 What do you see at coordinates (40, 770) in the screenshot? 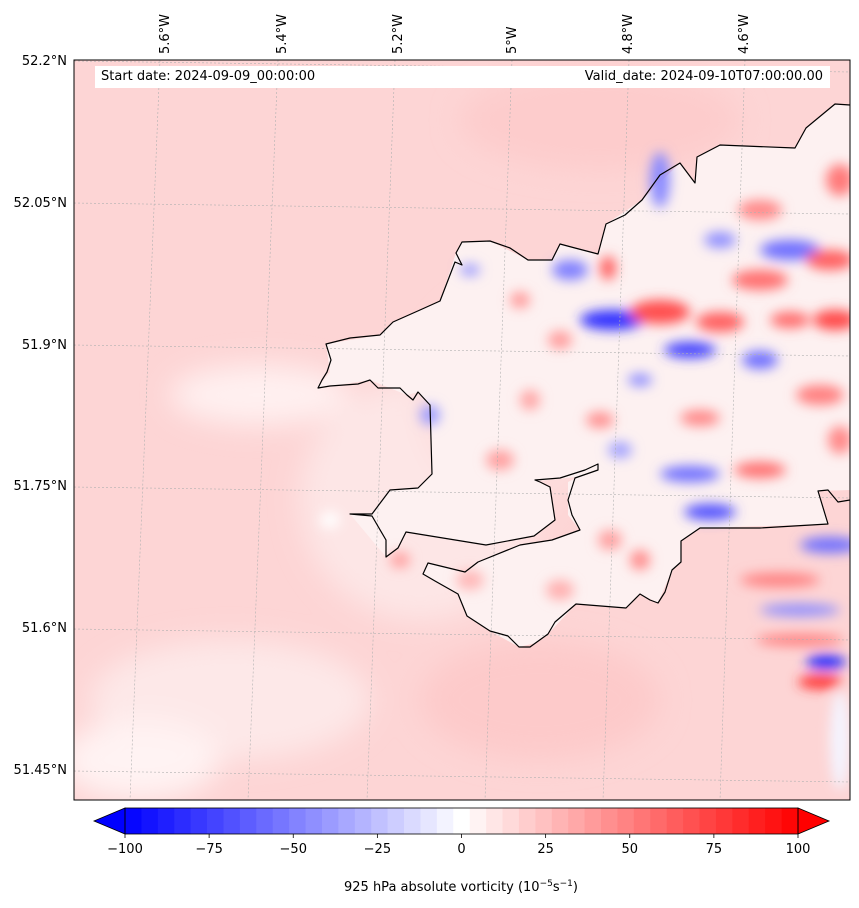
I see `lat-tick: 51.45°N` at bounding box center [40, 770].